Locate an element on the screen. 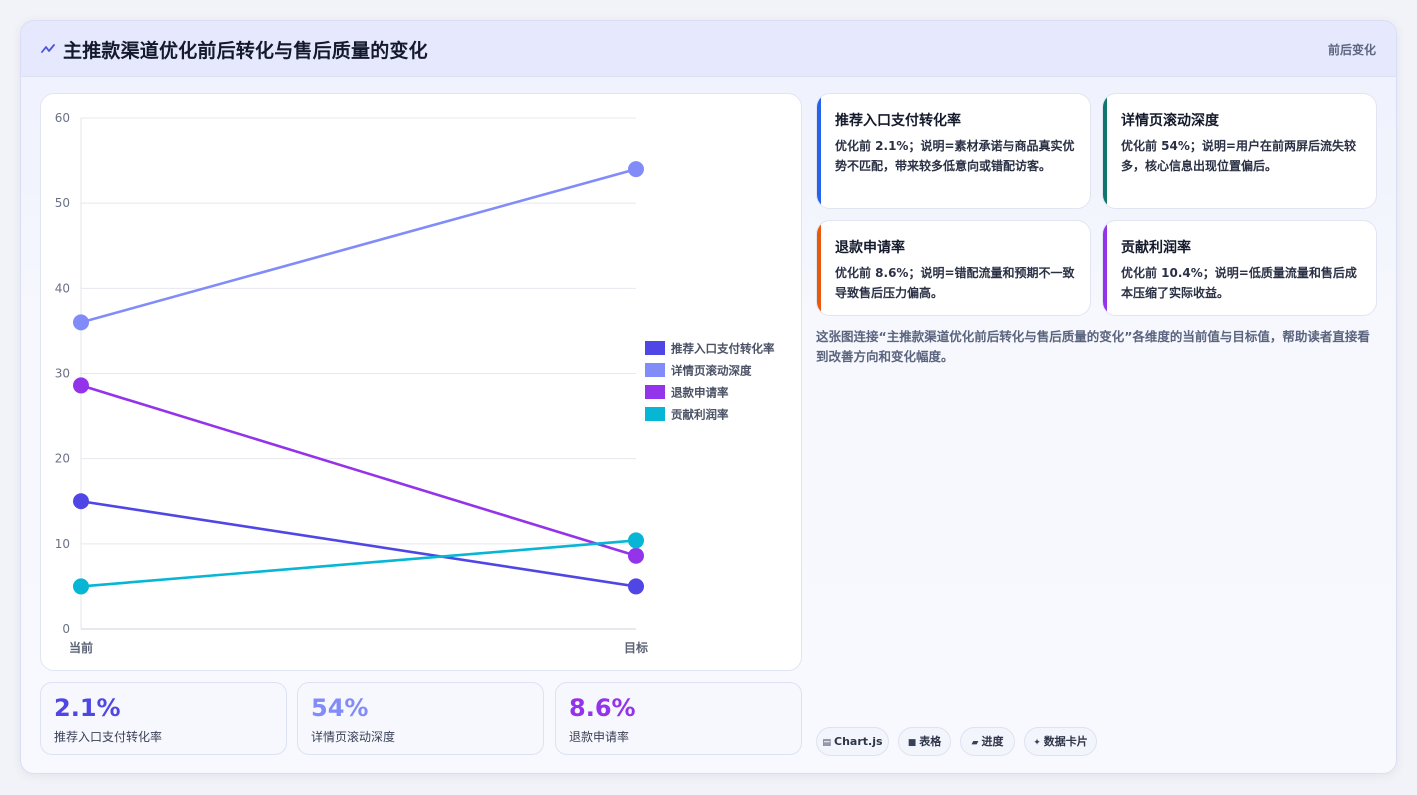 The height and width of the screenshot is (795, 1417). header-tag: 前后变化 is located at coordinates (1351, 50).